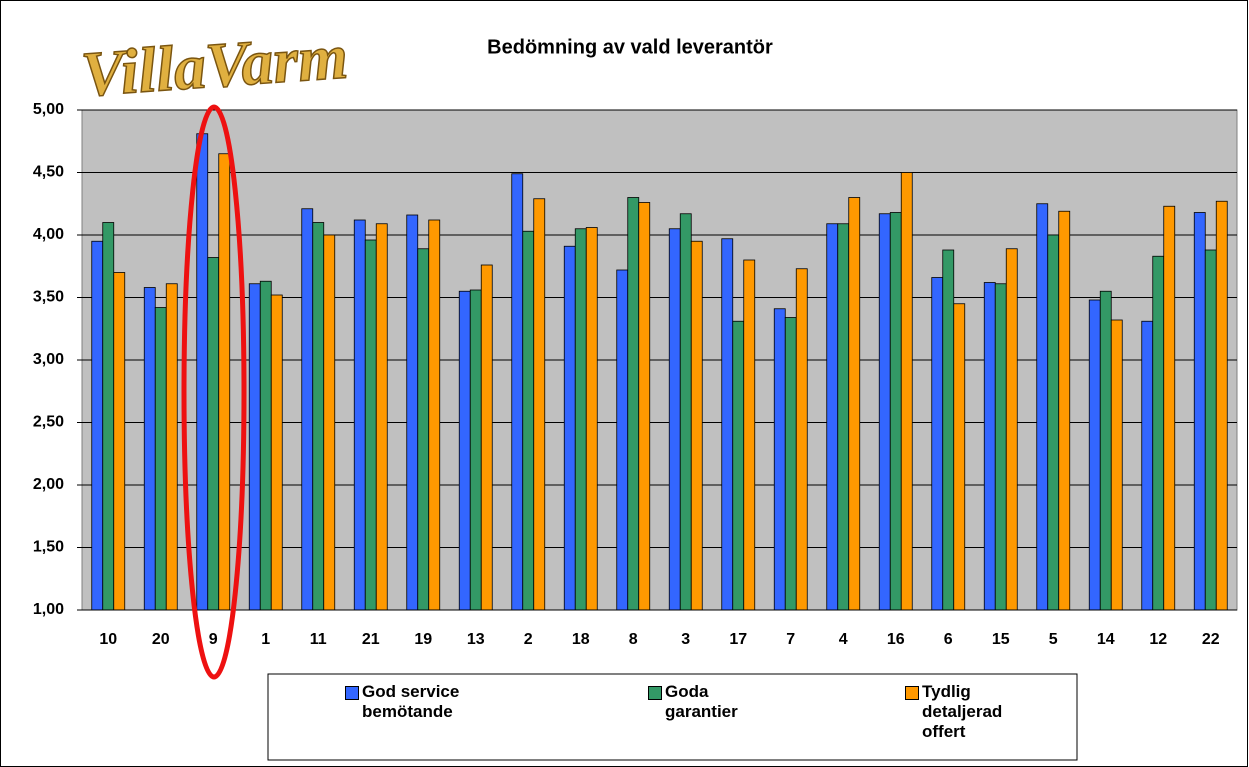 Image resolution: width=1249 pixels, height=767 pixels. What do you see at coordinates (948, 639) in the screenshot?
I see `x-tick-label: 6` at bounding box center [948, 639].